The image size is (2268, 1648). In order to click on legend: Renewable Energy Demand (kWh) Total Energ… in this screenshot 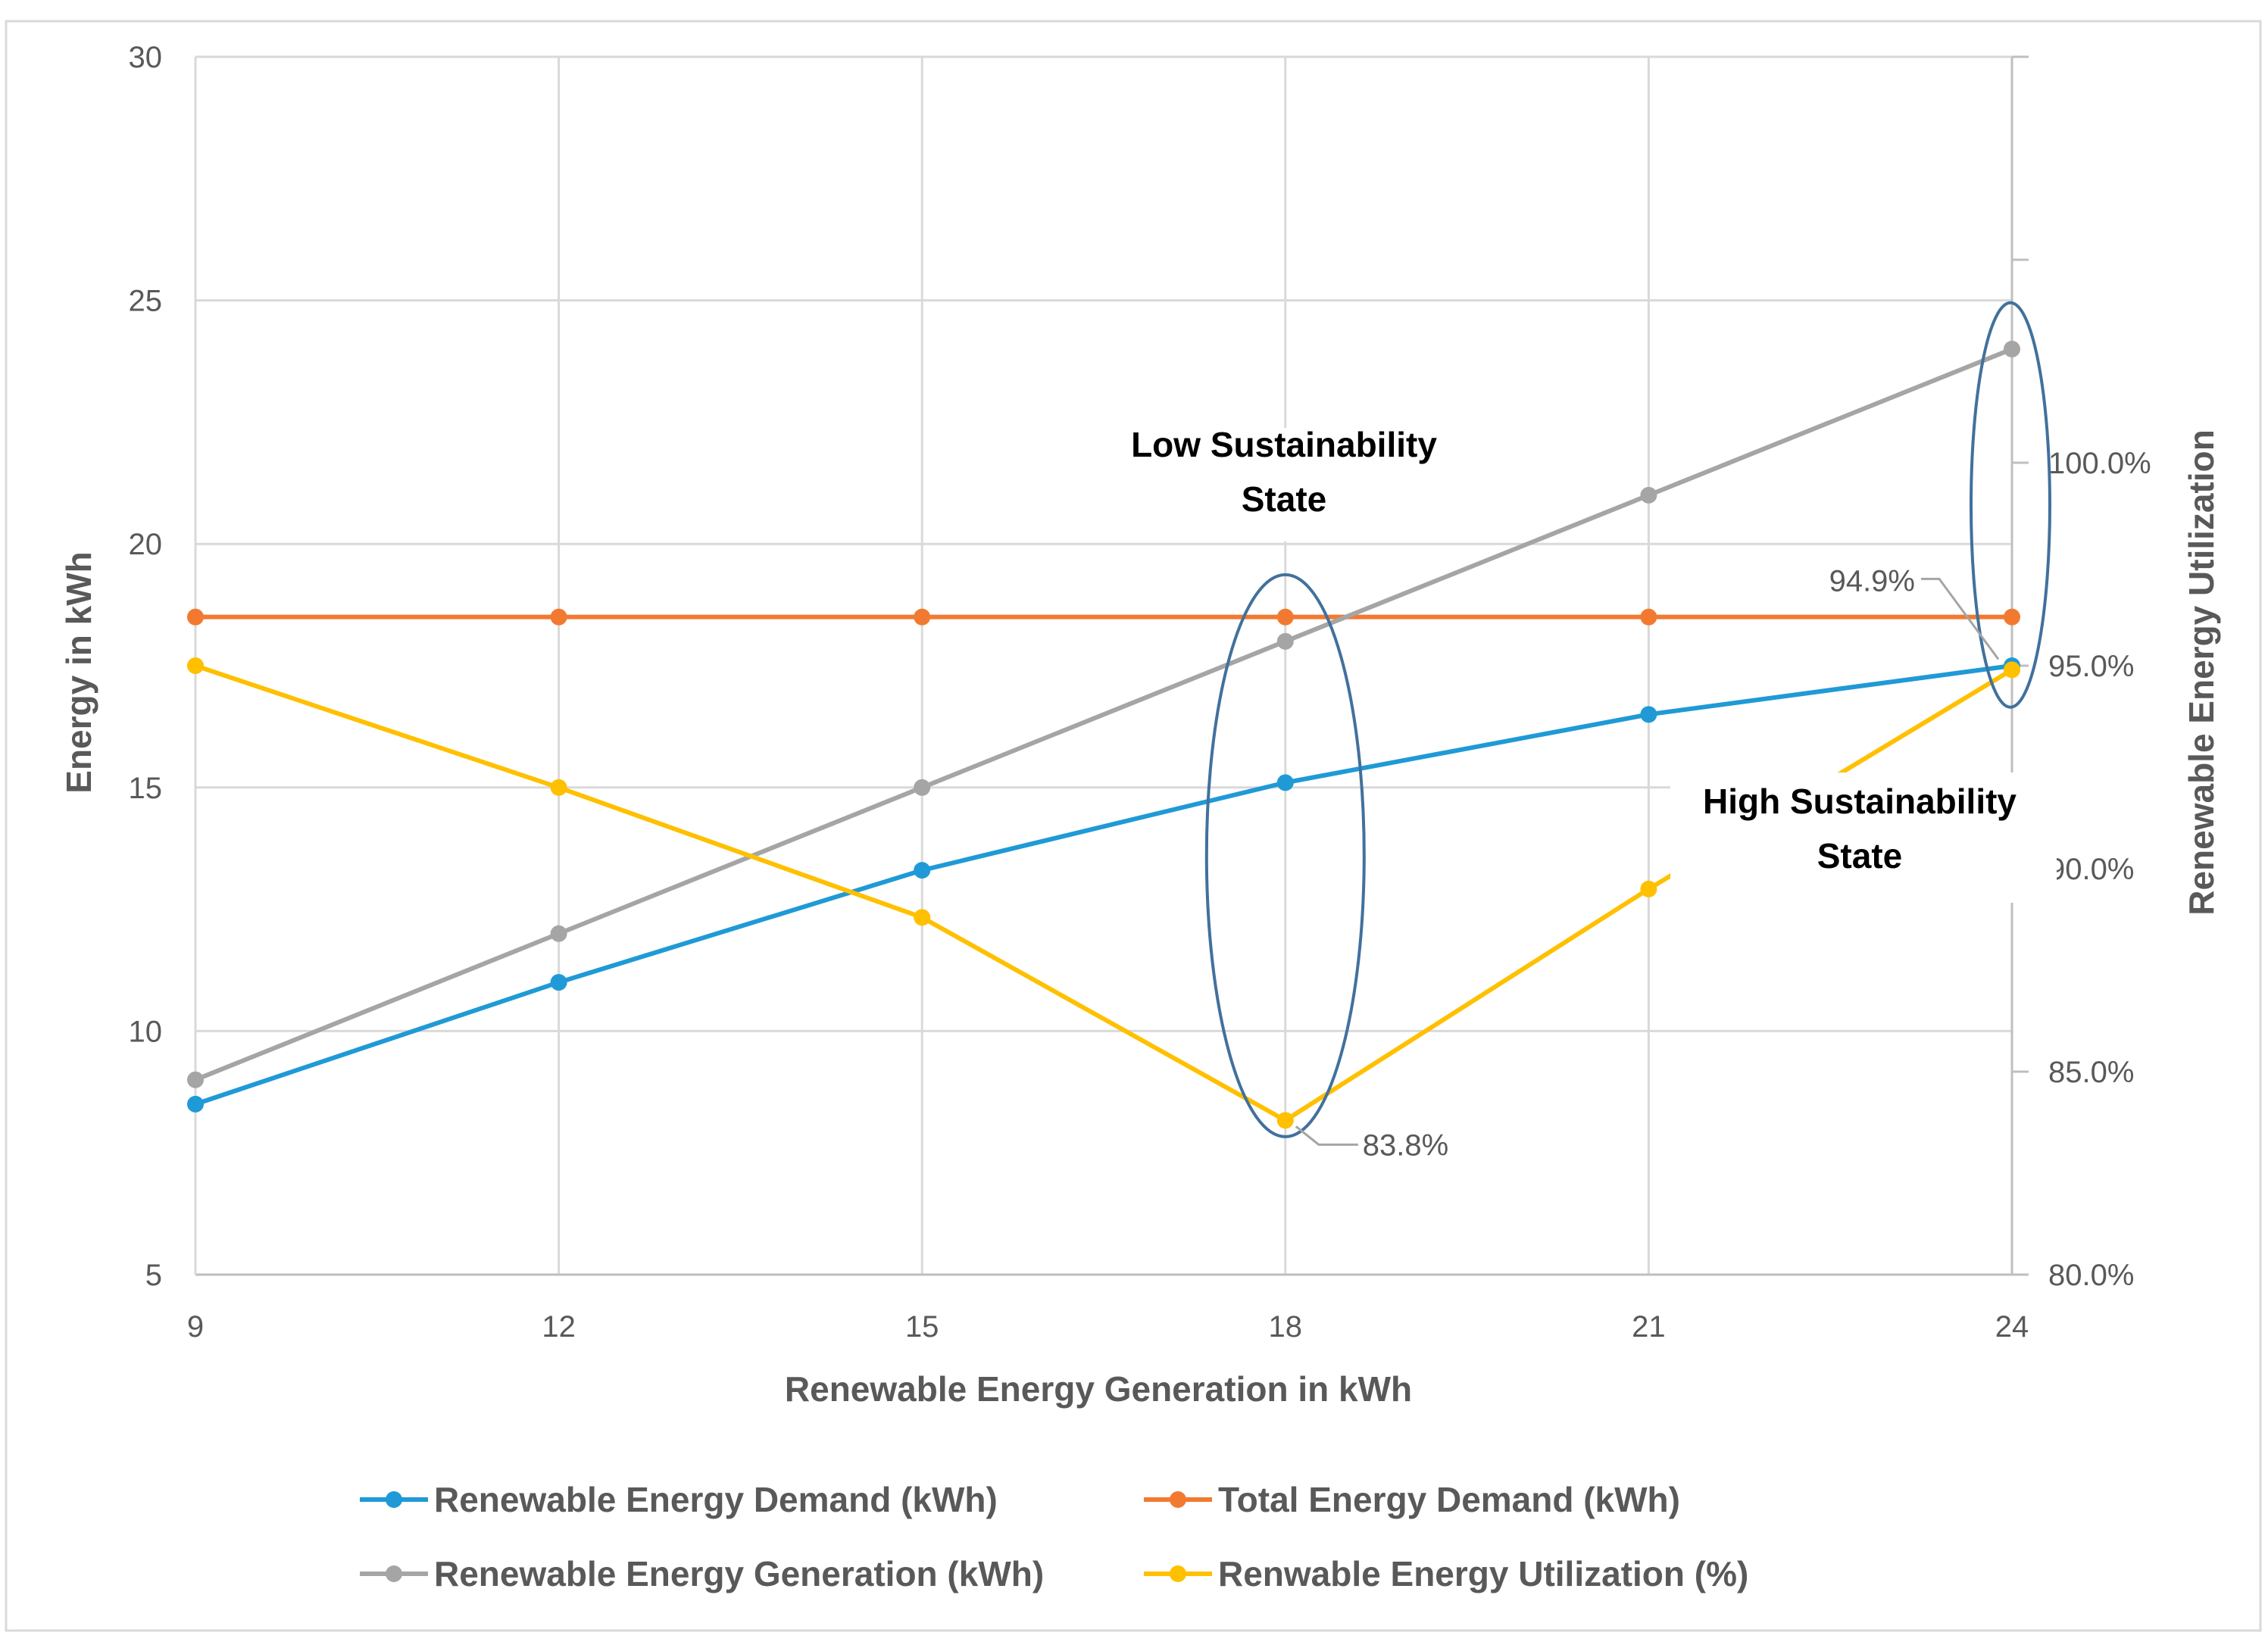, I will do `click(1054, 1536)`.